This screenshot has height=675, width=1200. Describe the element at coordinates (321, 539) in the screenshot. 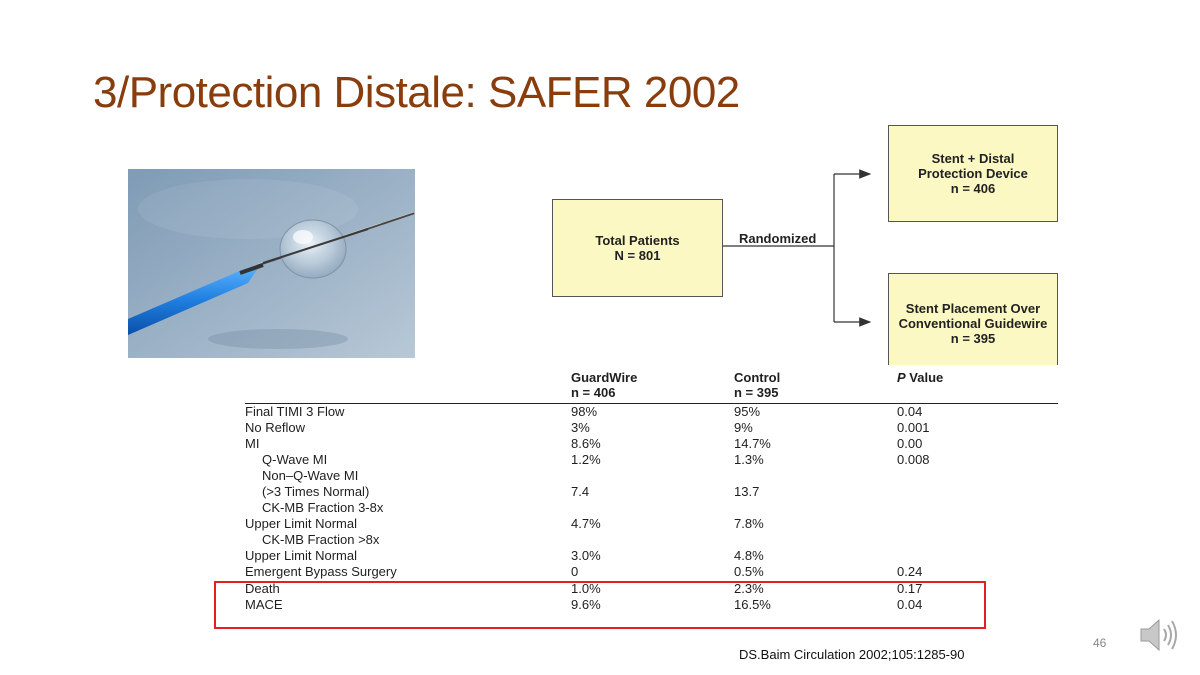

I see `table-row: CK-MB Fraction >8x` at that location.